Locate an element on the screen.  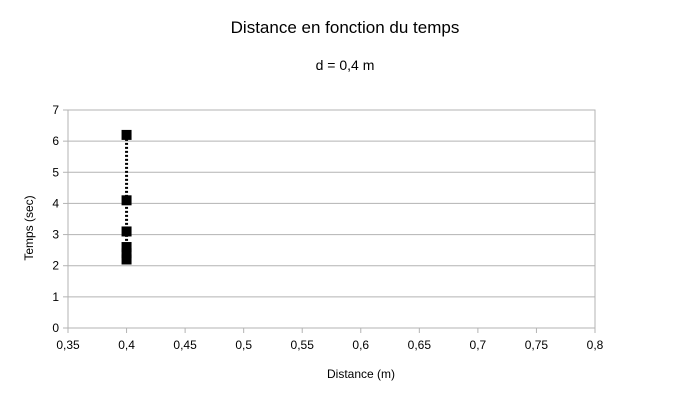
data-series is located at coordinates (126, 197).